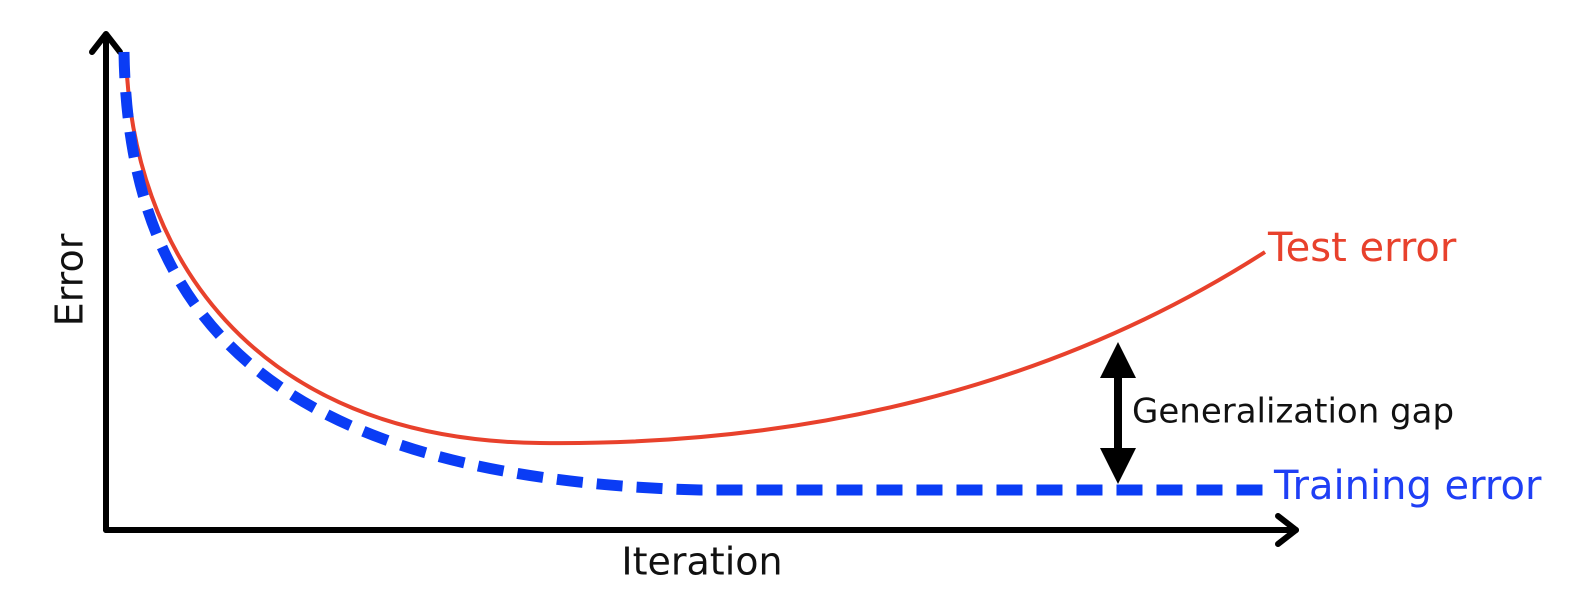 Image resolution: width=1570 pixels, height=598 pixels. What do you see at coordinates (1362, 248) in the screenshot?
I see `curve-label: Test error` at bounding box center [1362, 248].